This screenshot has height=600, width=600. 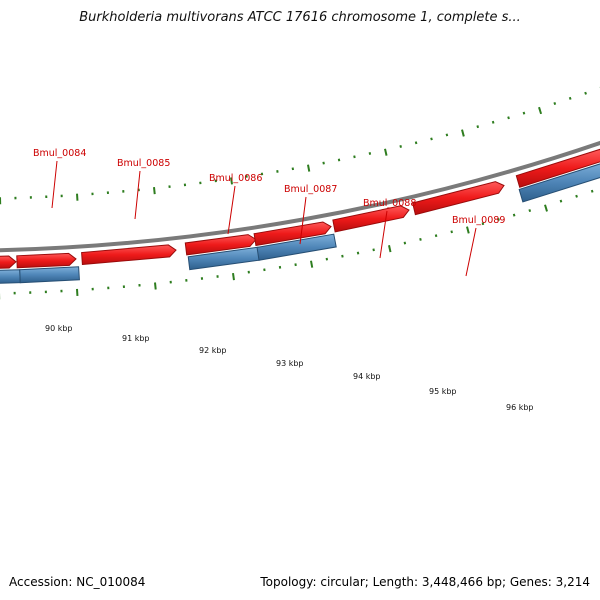 What do you see at coordinates (310, 189) in the screenshot?
I see `gene-label-bmul-0087: Bmul_0087` at bounding box center [310, 189].